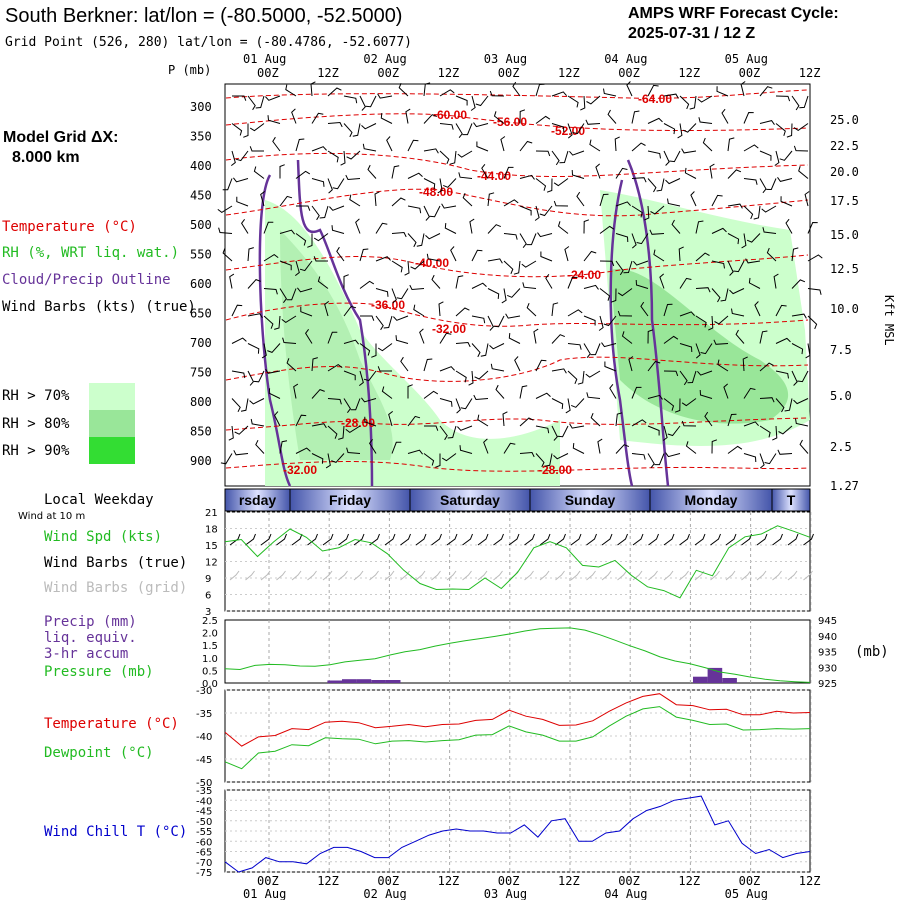  I want to click on weekday-name: T, so click(791, 500).